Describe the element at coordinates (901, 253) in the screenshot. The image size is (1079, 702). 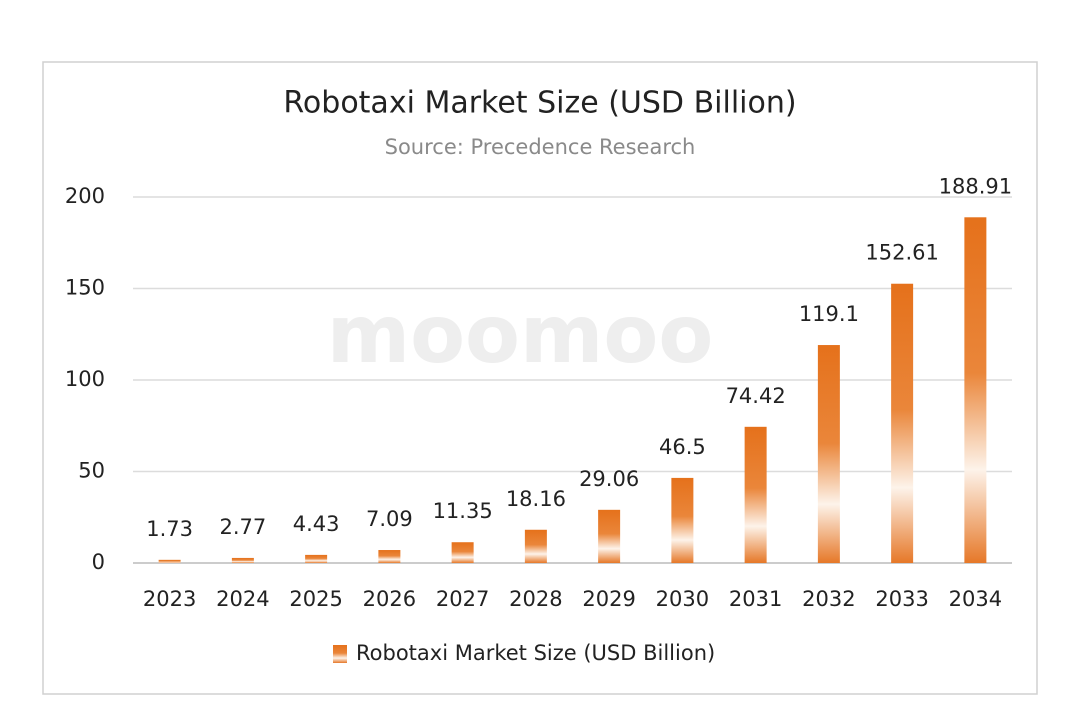
I see `data-label: 152.61` at that location.